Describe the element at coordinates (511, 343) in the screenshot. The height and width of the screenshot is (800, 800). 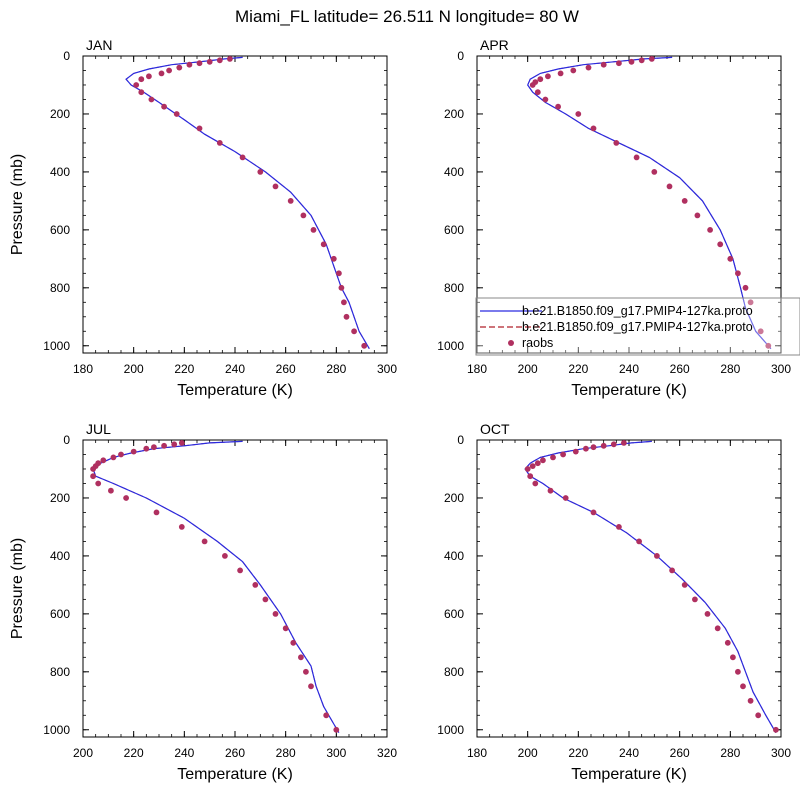
I see `legend-marker-raobs` at that location.